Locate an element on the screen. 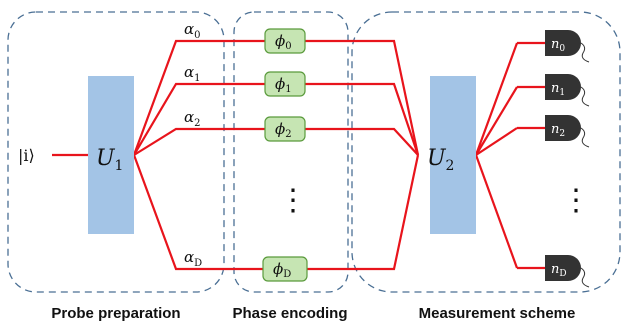 Image resolution: width=628 pixels, height=326 pixels. phase-shifter-2: ϕ2 is located at coordinates (285, 129).